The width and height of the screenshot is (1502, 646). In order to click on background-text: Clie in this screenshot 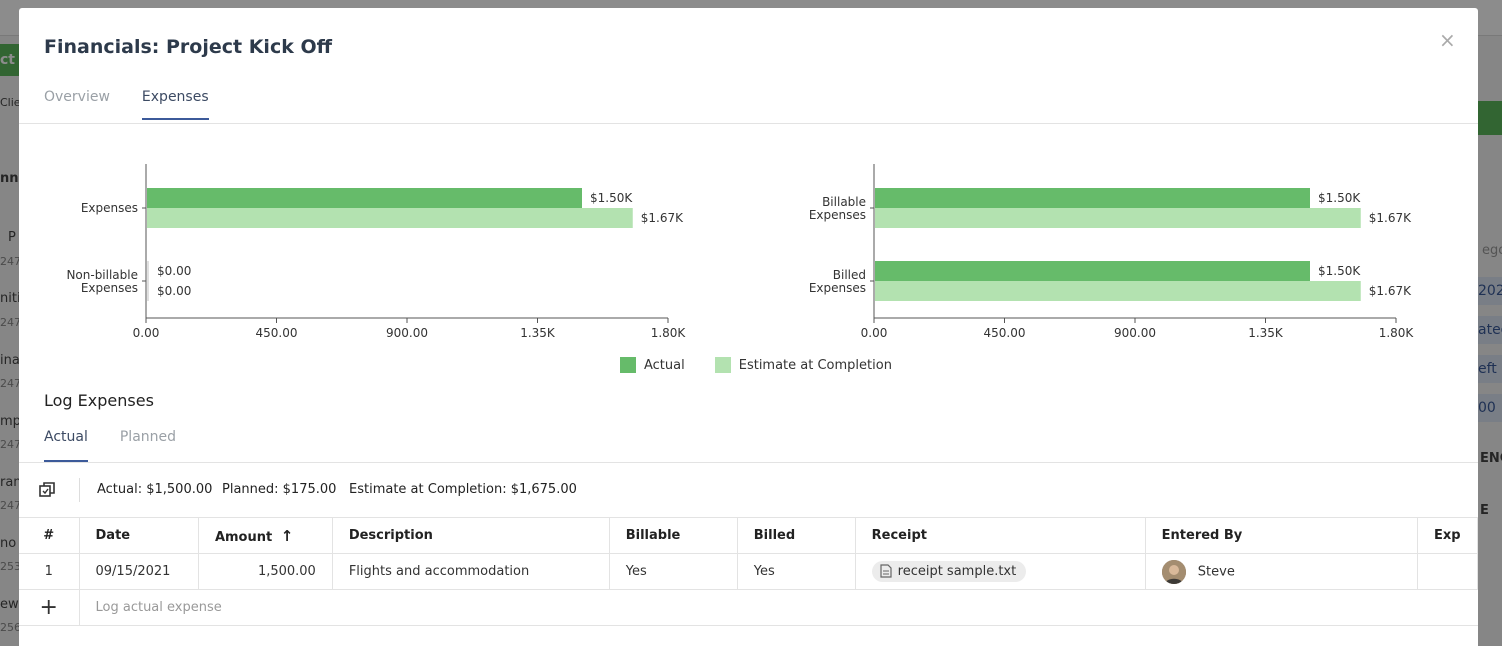, I will do `click(10, 102)`.